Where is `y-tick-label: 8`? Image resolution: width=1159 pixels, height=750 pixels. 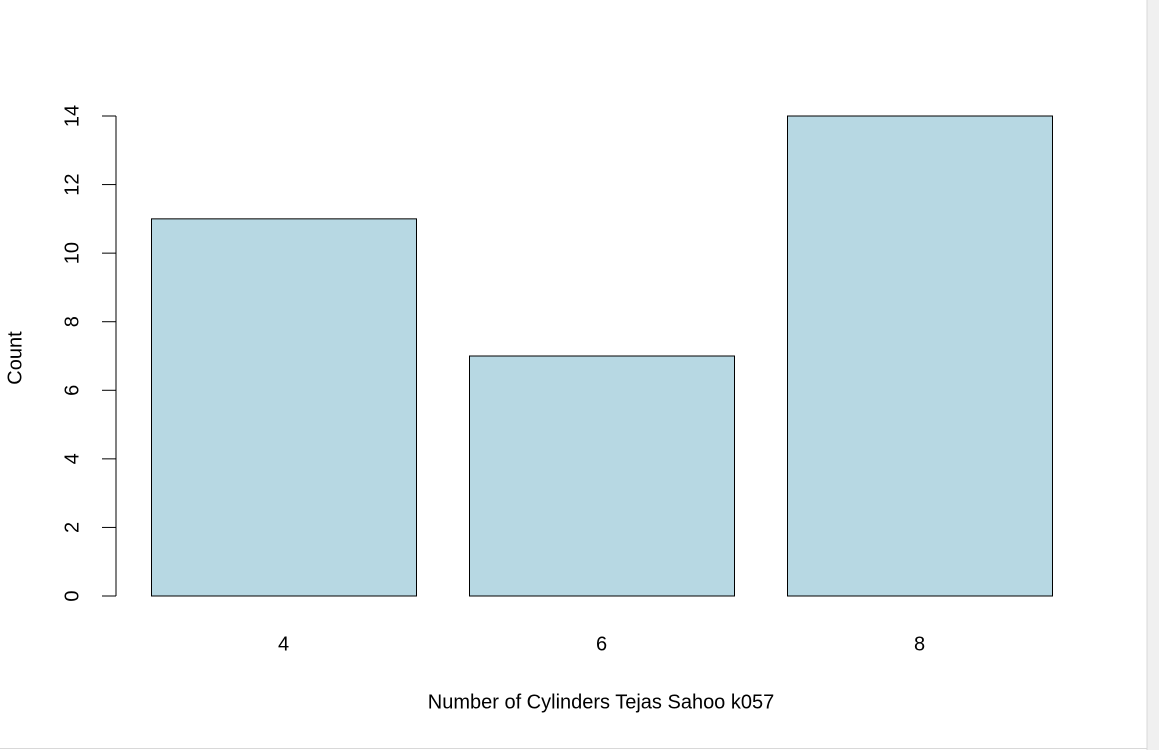
y-tick-label: 8 is located at coordinates (72, 321).